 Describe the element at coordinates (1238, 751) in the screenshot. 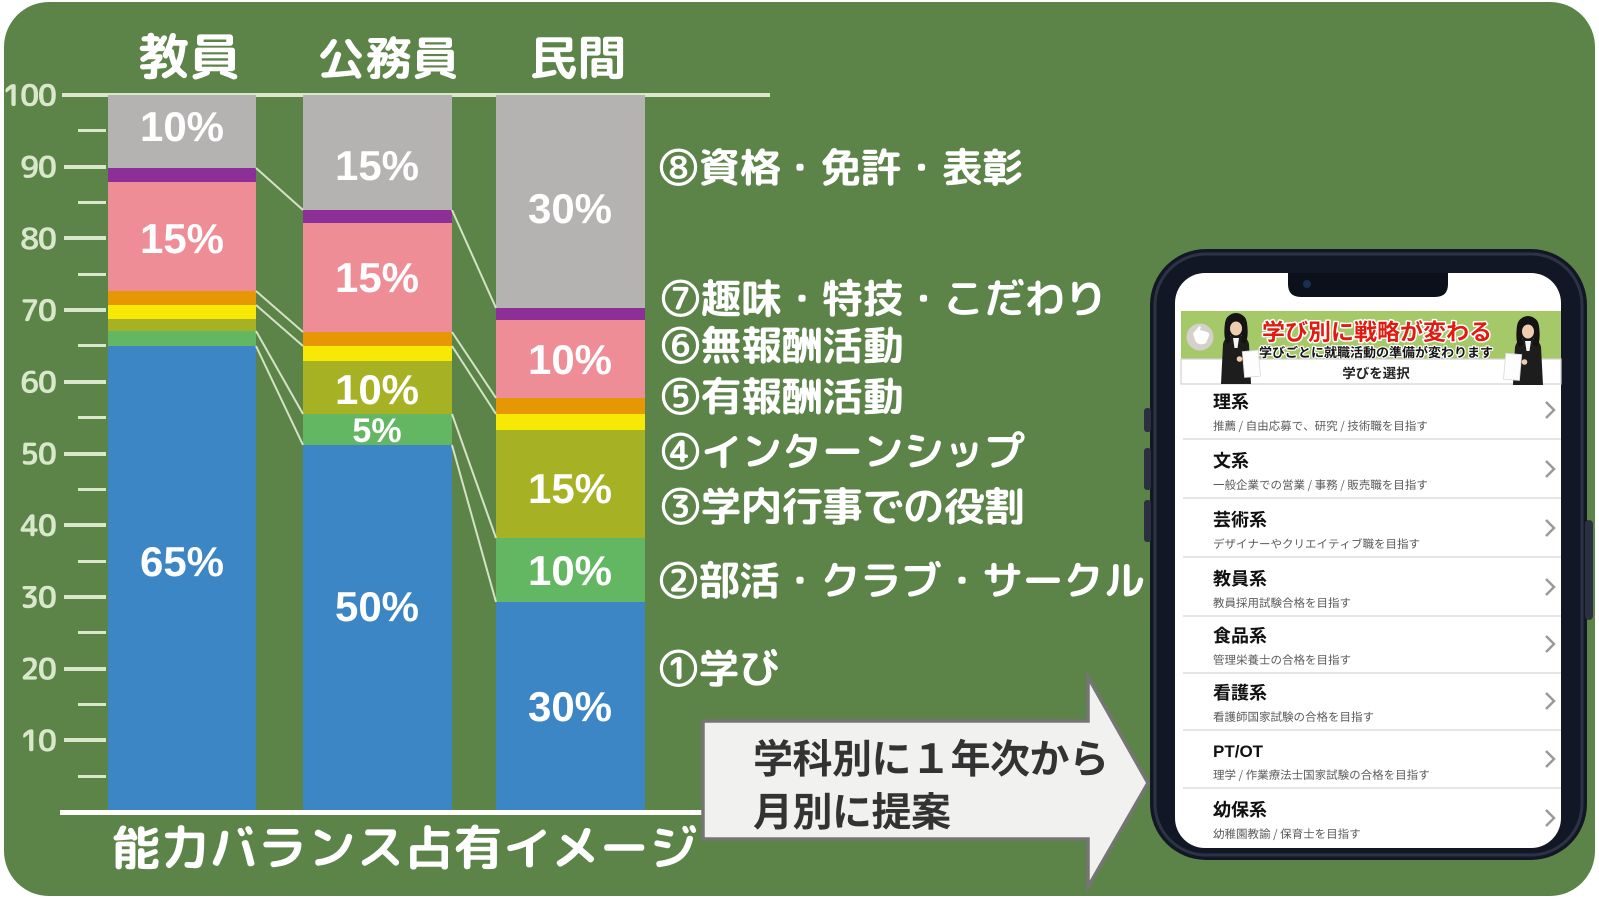

I see `svg-text: PT/OT` at that location.